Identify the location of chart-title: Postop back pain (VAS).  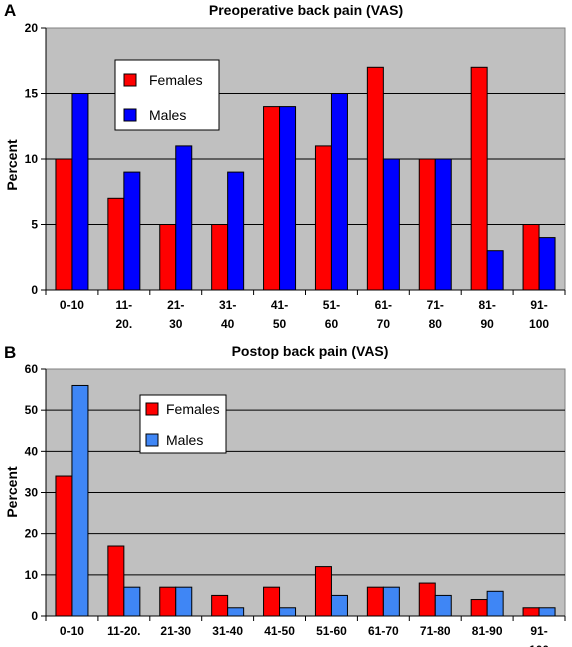
(310, 351).